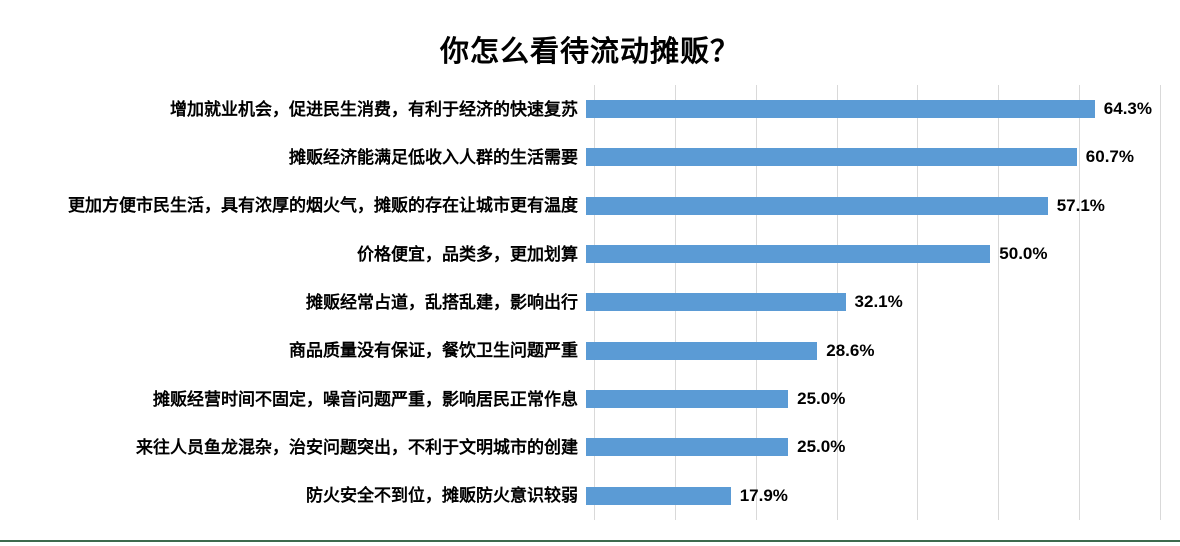 The image size is (1180, 546). Describe the element at coordinates (467, 254) in the screenshot. I see `category-label: 价格便宜，品类多，更加划算` at that location.